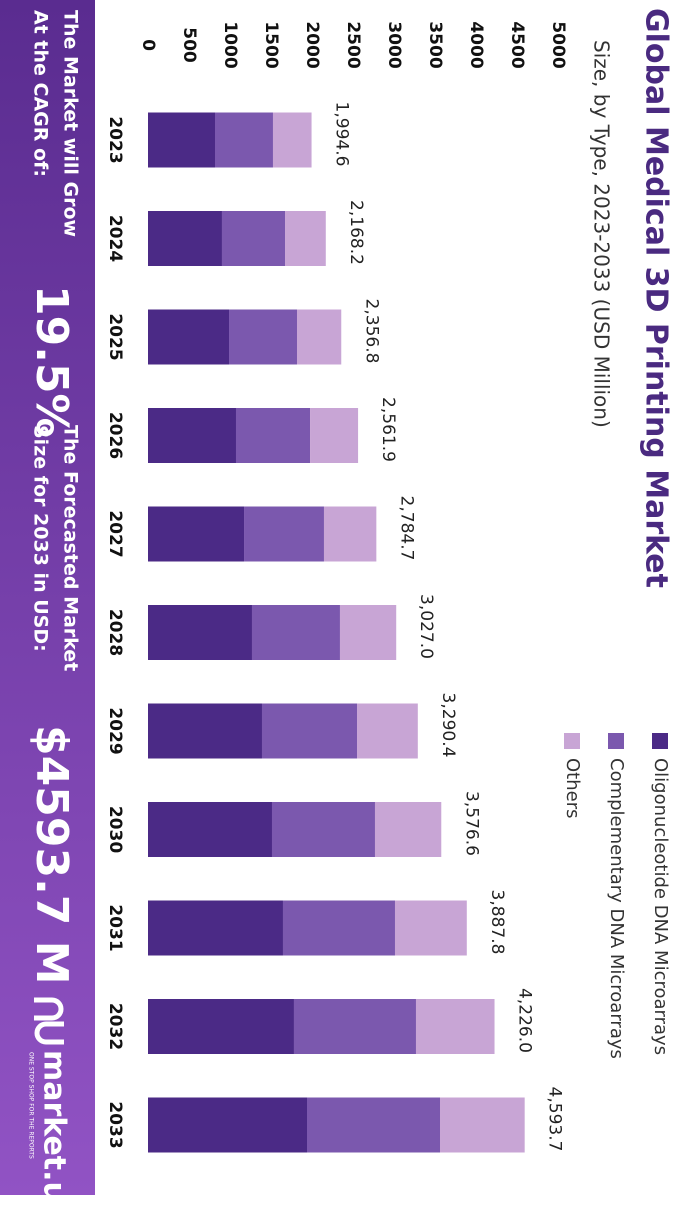  I want to click on forecast-value: $4593.7 M, so click(51, 855).